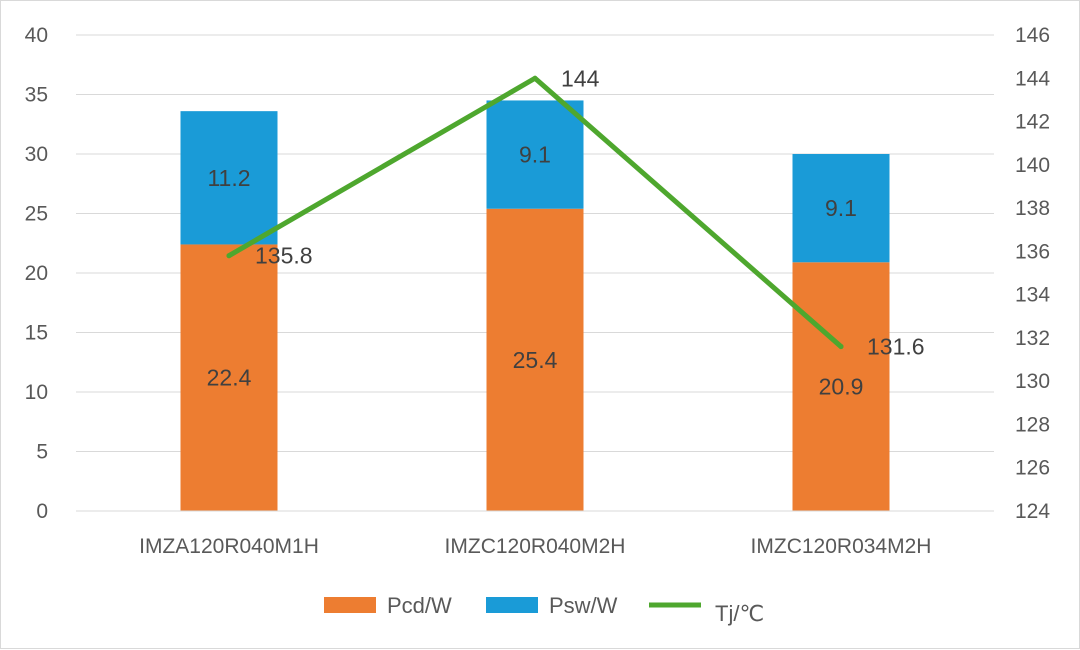  I want to click on bar-data-label: 22.4, so click(229, 378).